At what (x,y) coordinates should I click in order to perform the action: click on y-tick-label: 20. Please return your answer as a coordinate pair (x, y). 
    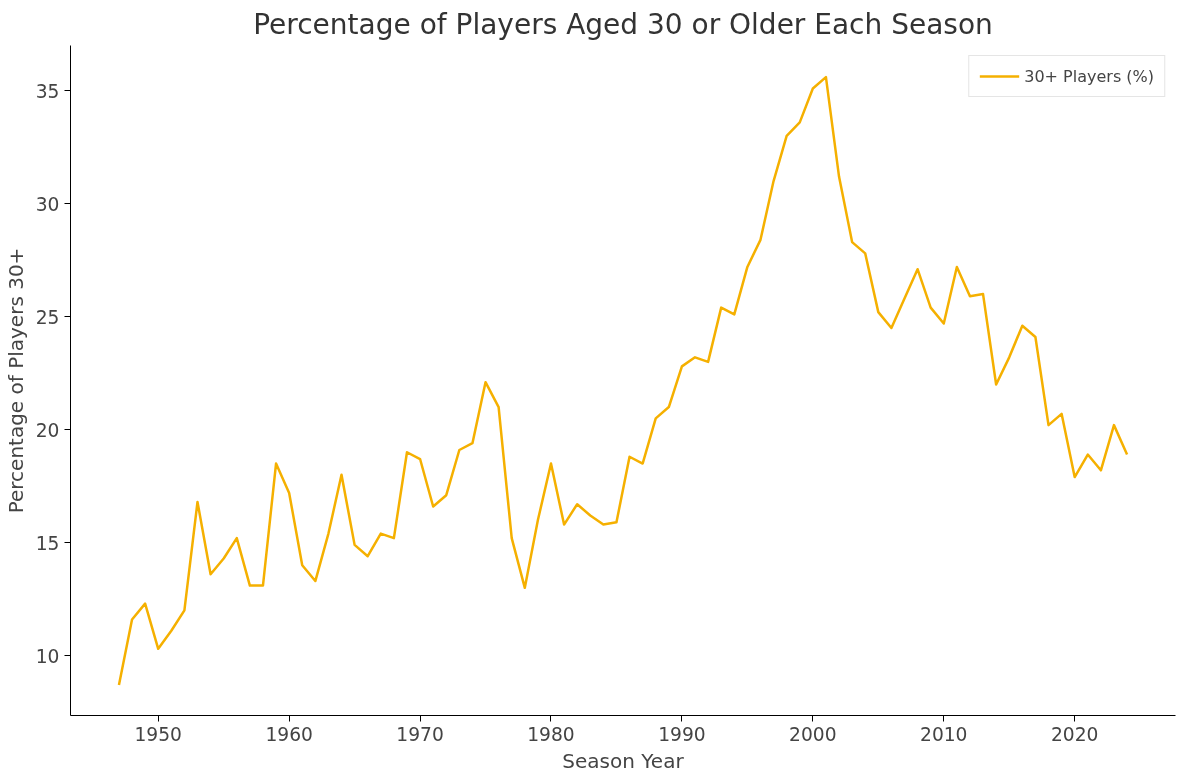
    Looking at the image, I should click on (47, 430).